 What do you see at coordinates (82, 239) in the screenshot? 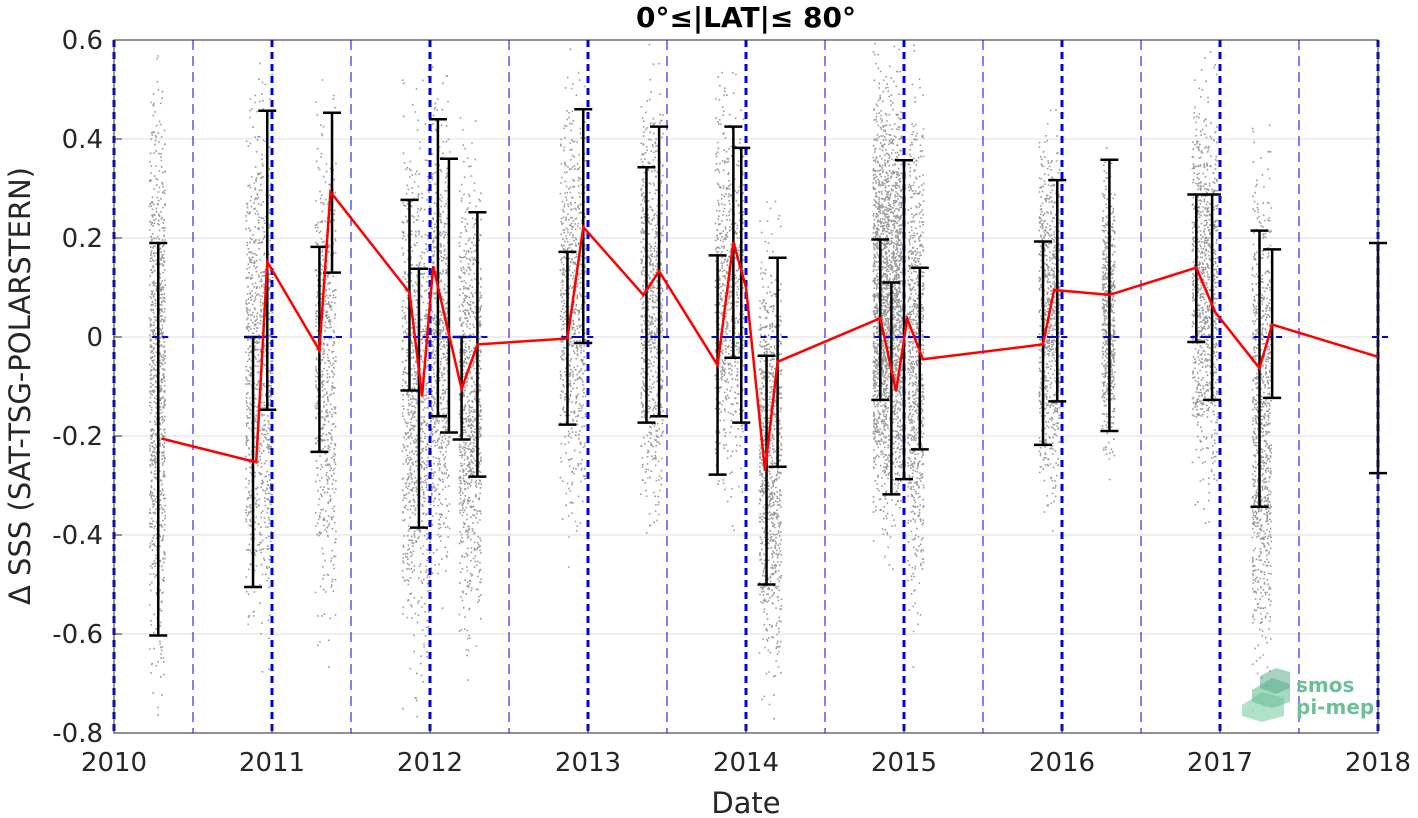
I see `y-tick-label: 0.2` at bounding box center [82, 239].